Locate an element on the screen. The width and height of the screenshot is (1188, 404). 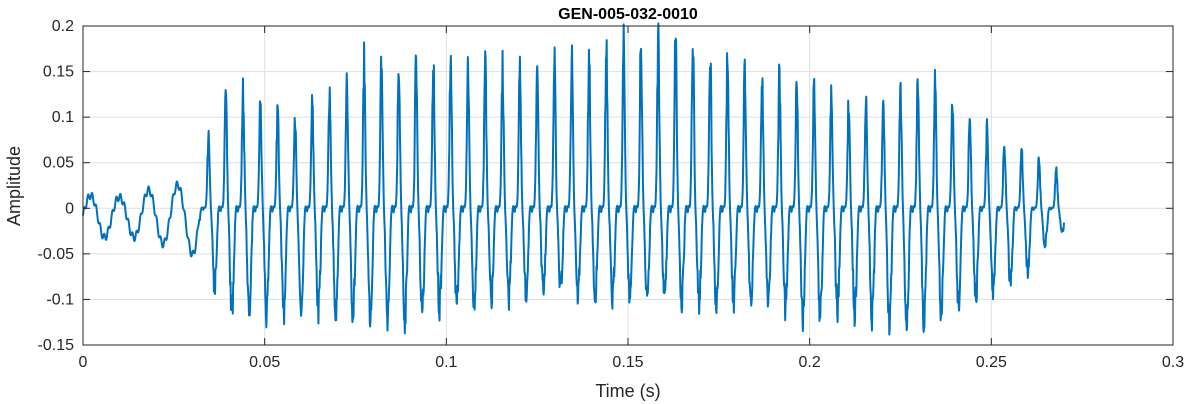
y-tick-label: -0.15 is located at coordinates (56, 345).